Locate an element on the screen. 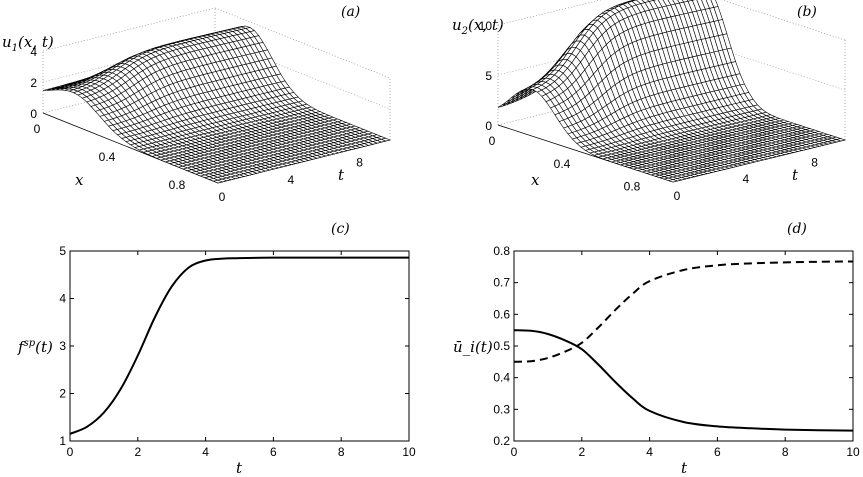  y-tick-label: 3 is located at coordinates (62, 346).